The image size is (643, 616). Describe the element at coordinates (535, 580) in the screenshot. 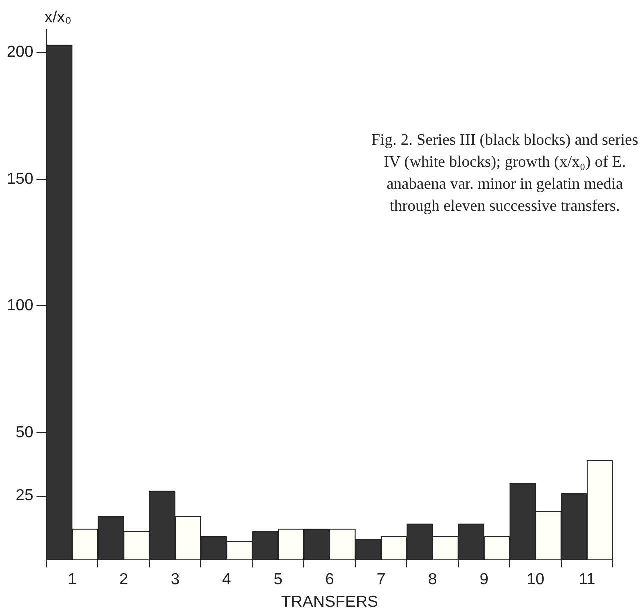

I see `x-tick-label: 10` at that location.